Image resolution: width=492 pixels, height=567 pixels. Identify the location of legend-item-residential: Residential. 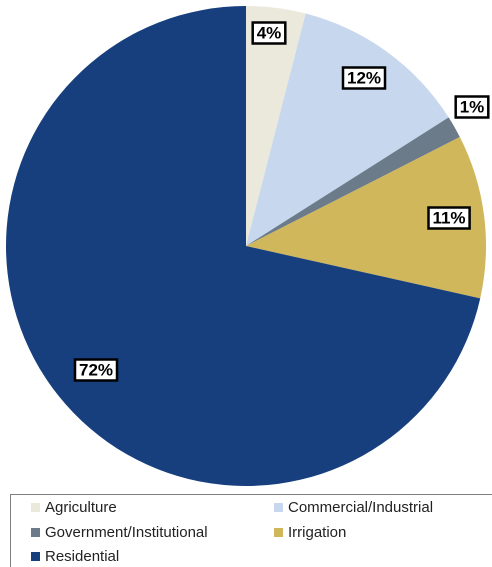
(75, 556).